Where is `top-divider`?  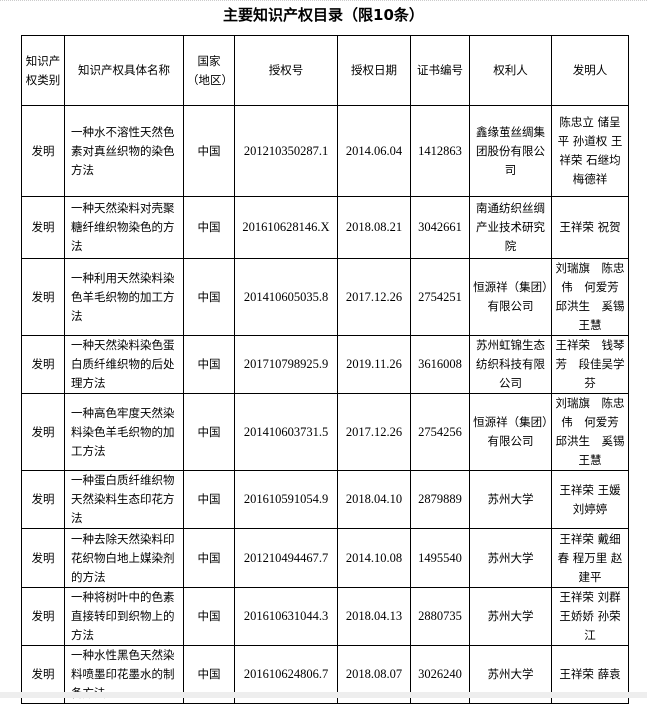 top-divider is located at coordinates (323, 0).